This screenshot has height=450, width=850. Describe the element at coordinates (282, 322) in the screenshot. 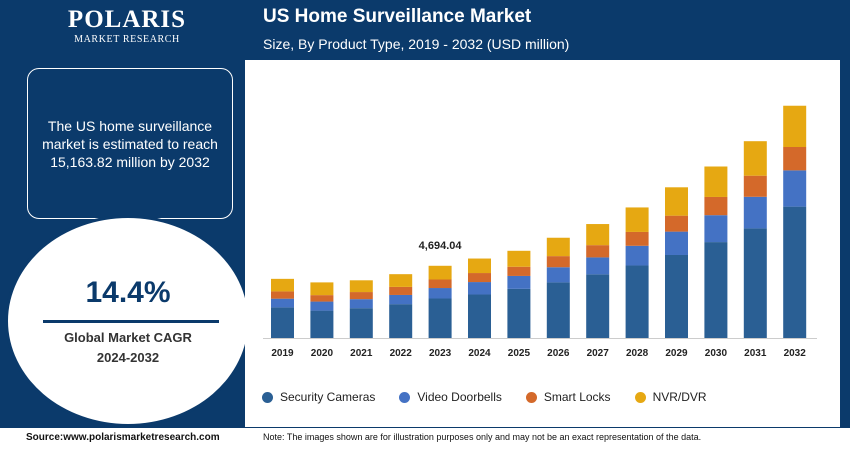

I see `bar-security-cameras-2019` at that location.